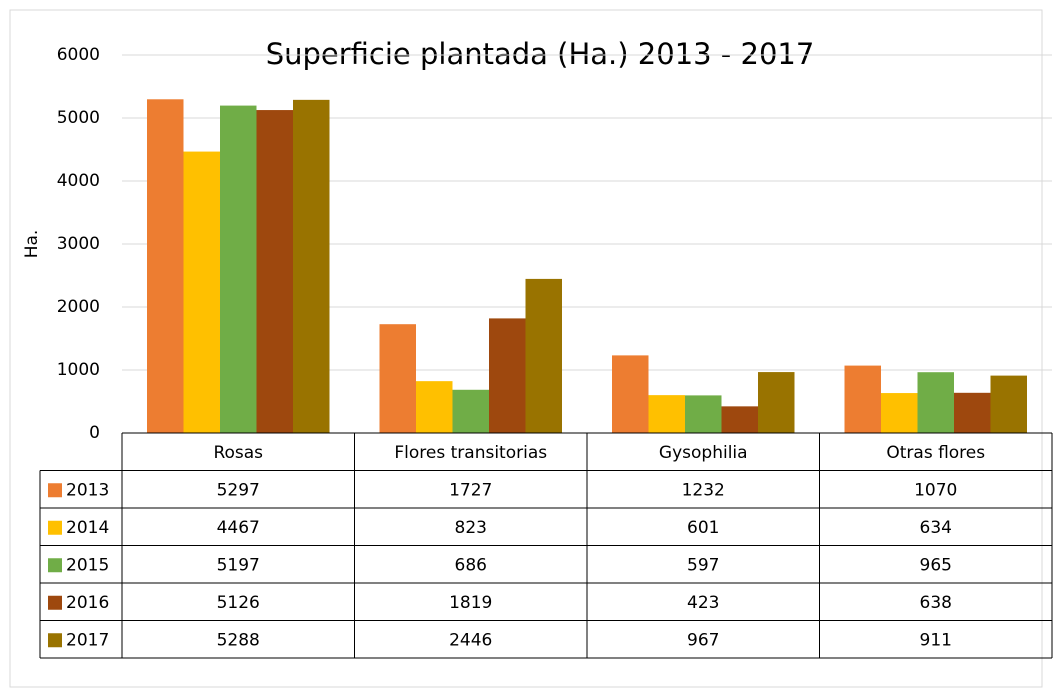 The height and width of the screenshot is (698, 1053). Describe the element at coordinates (94, 433) in the screenshot. I see `y-tick-label: 0` at that location.